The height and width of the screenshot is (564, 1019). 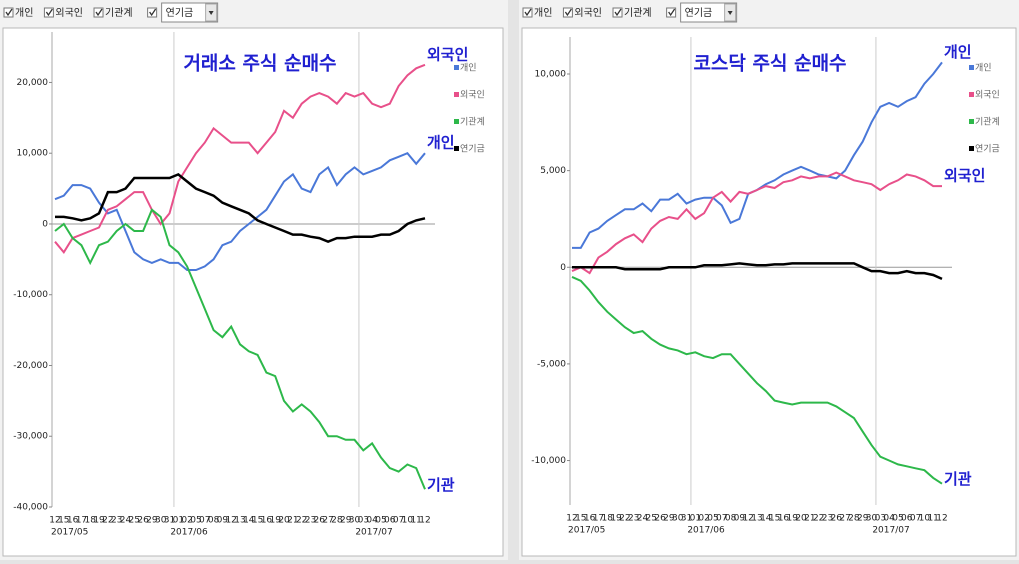 I want to click on legend-label: 외국인, so click(x=987, y=95).